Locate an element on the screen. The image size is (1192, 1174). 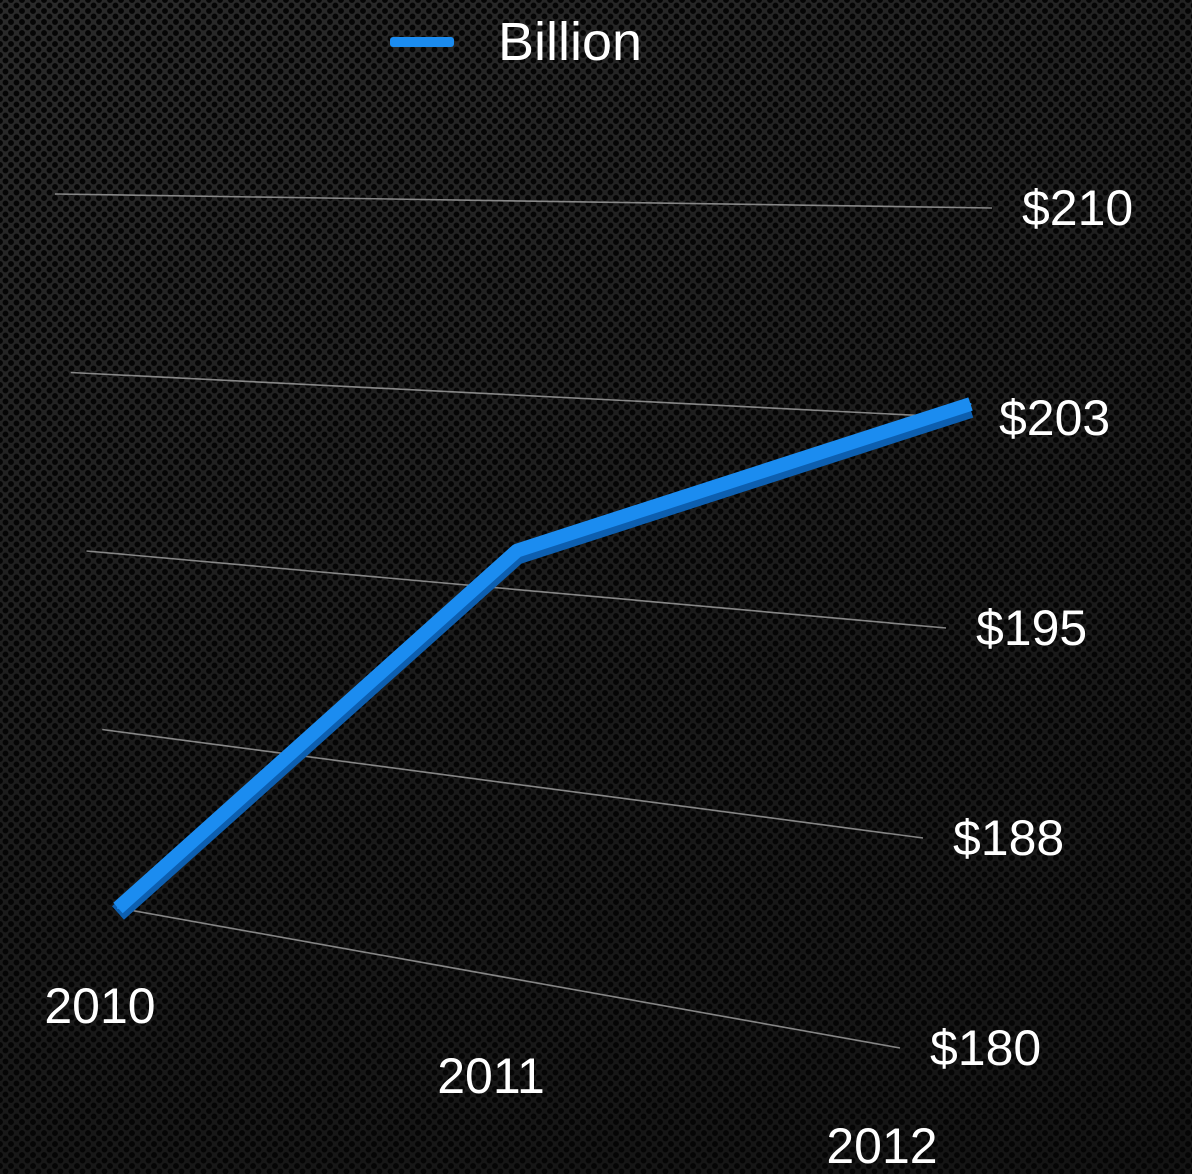
y-tick-labels: $180 $188 $195 $203 $210 is located at coordinates (1031, 628).